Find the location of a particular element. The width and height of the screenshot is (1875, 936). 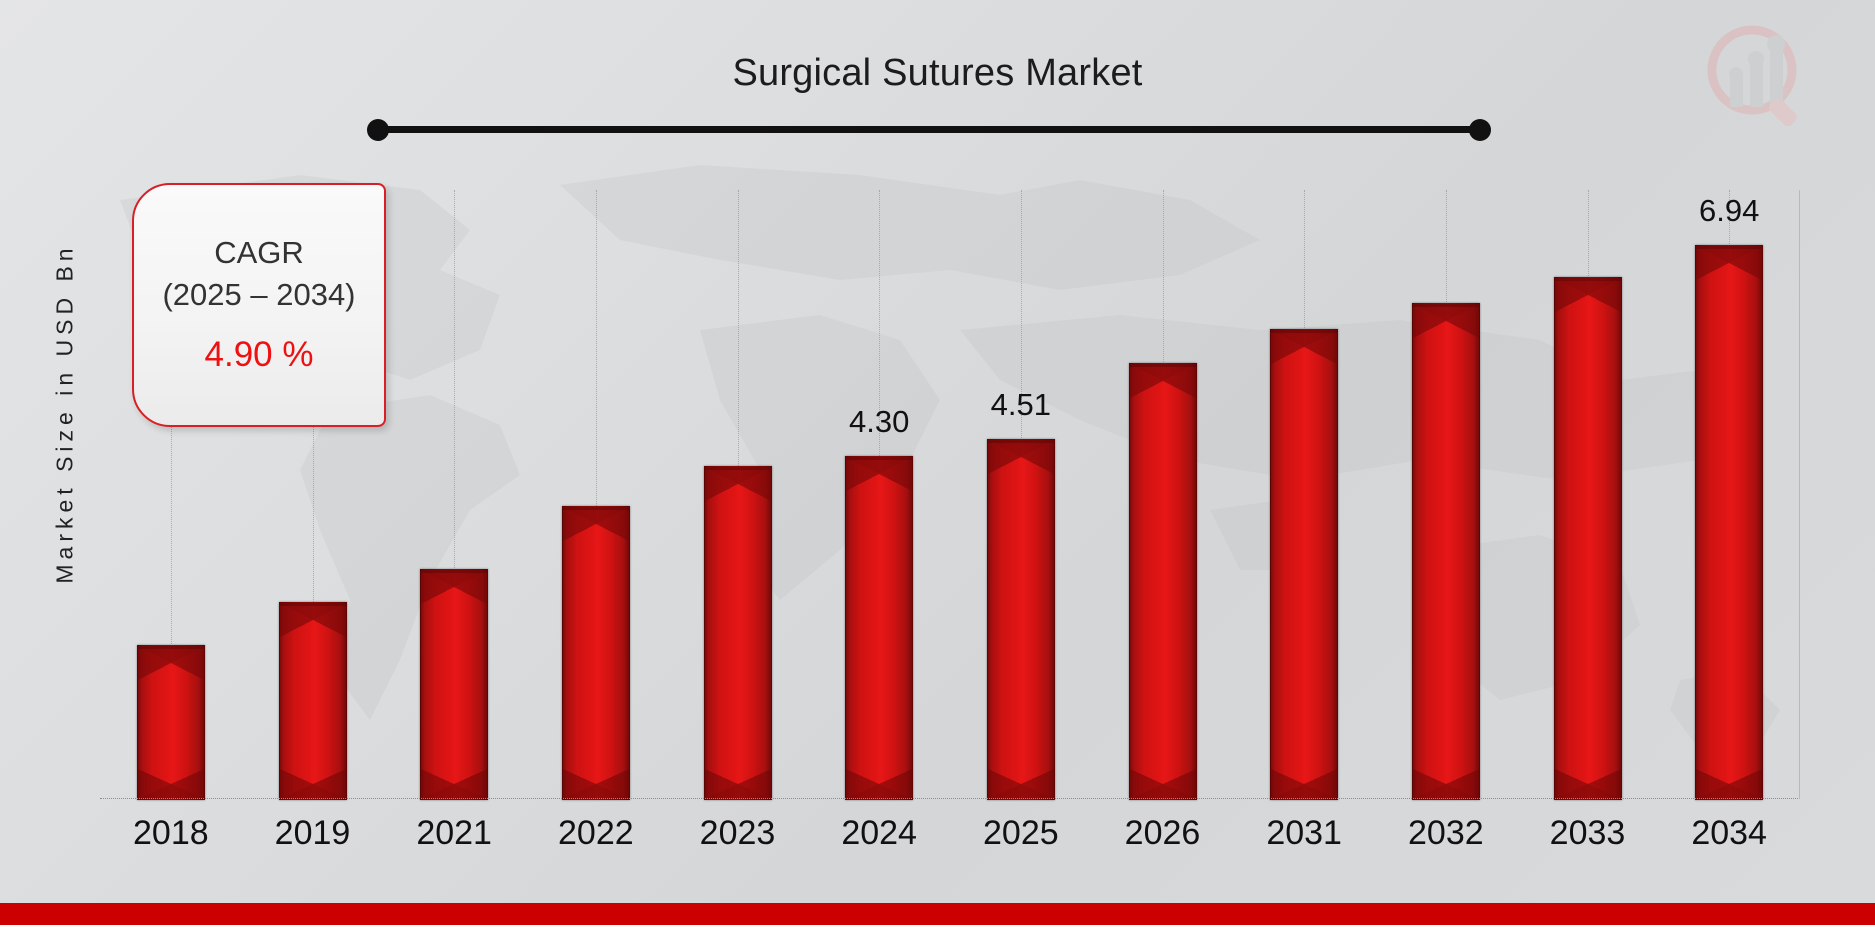

magnifier-bar-chart-logo is located at coordinates (1760, 77).